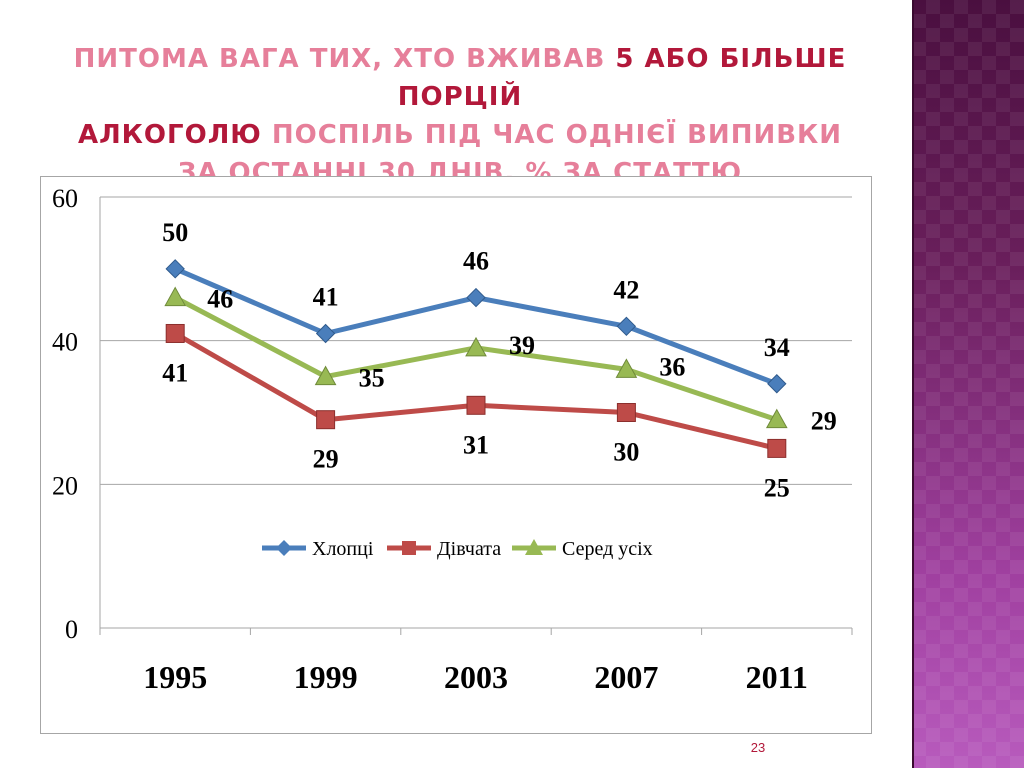 The image size is (1024, 768). Describe the element at coordinates (220, 299) in the screenshot. I see `data-label-3-1995: 46` at that location.